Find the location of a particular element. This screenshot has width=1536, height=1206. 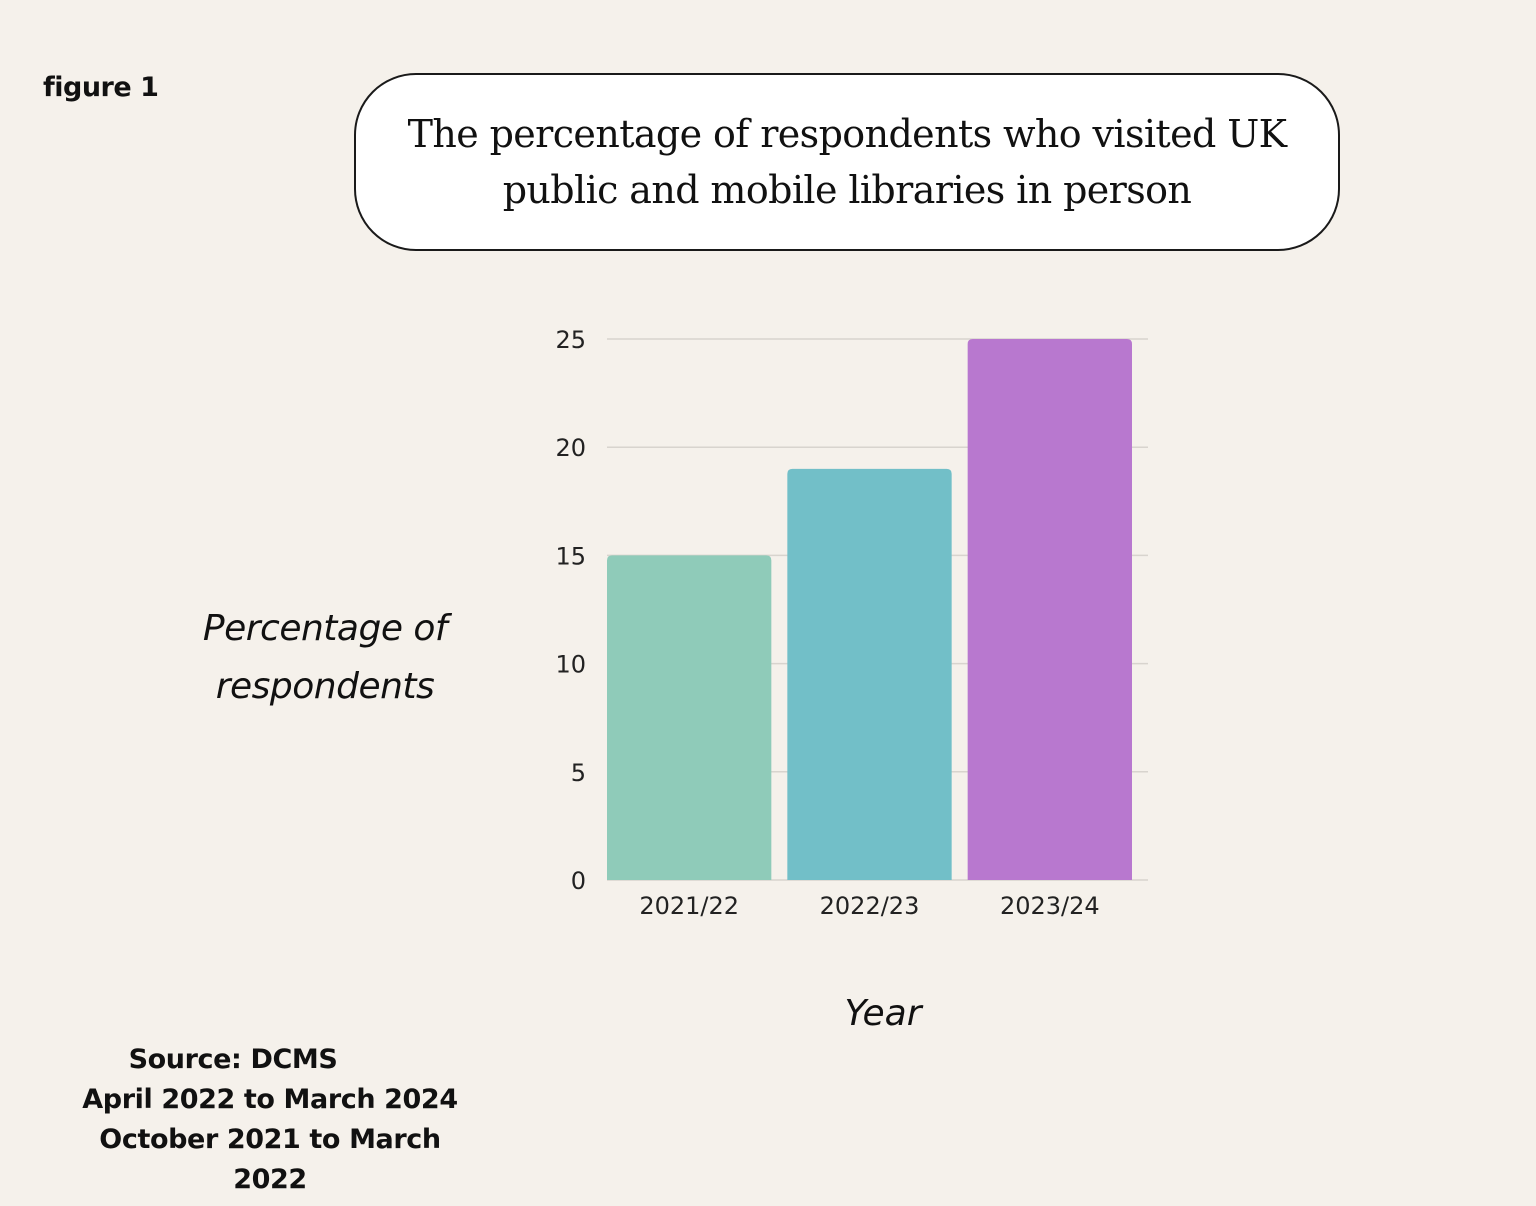

y-tick-label: 0 is located at coordinates (578, 881).